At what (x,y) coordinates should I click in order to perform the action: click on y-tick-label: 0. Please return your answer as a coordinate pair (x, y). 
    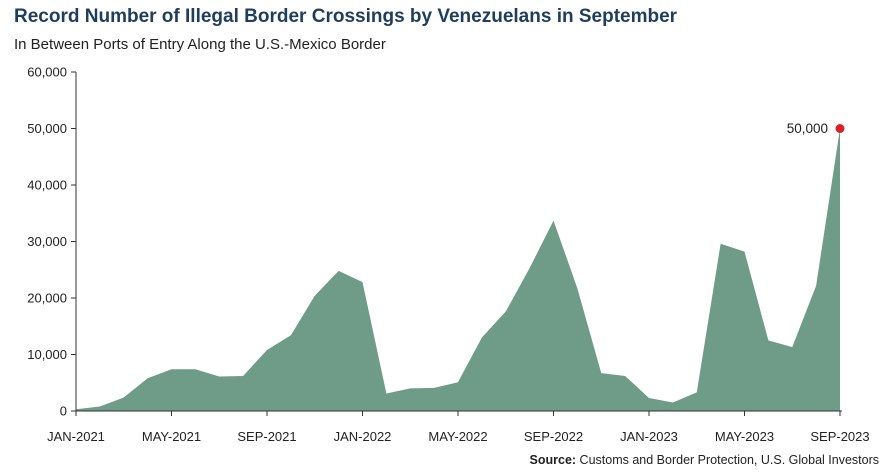
    Looking at the image, I should click on (63, 411).